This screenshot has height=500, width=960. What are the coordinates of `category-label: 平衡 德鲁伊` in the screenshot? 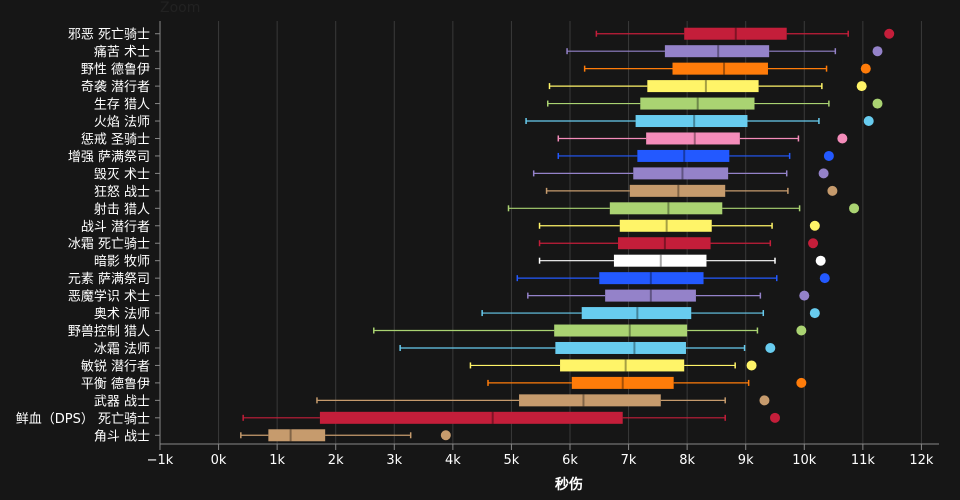 It's located at (115, 384).